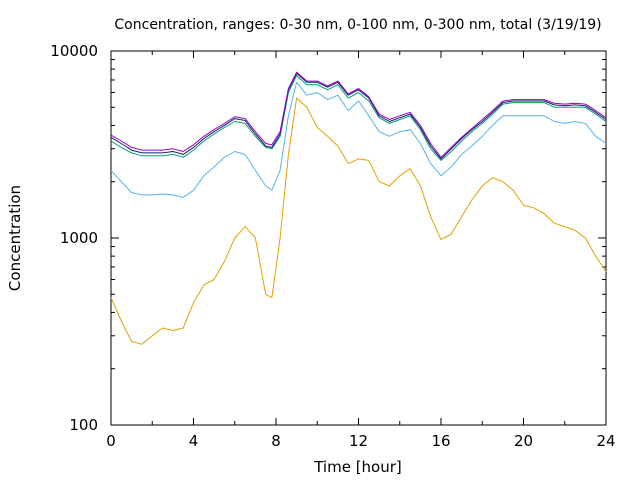 The image size is (640, 480). Describe the element at coordinates (83, 425) in the screenshot. I see `y-tick-label: 100` at that location.